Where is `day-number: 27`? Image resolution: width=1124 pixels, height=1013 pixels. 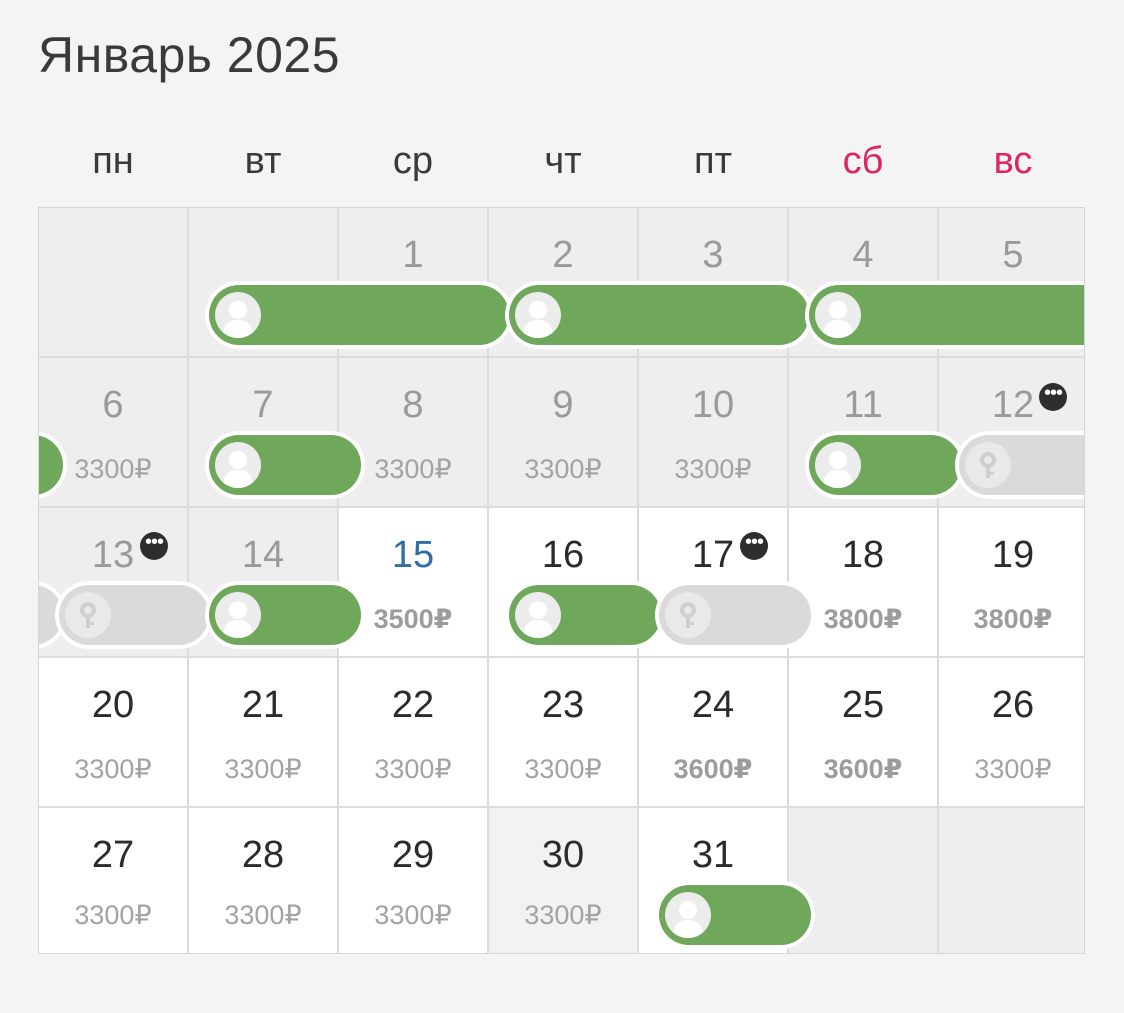 day-number: 27 is located at coordinates (113, 855).